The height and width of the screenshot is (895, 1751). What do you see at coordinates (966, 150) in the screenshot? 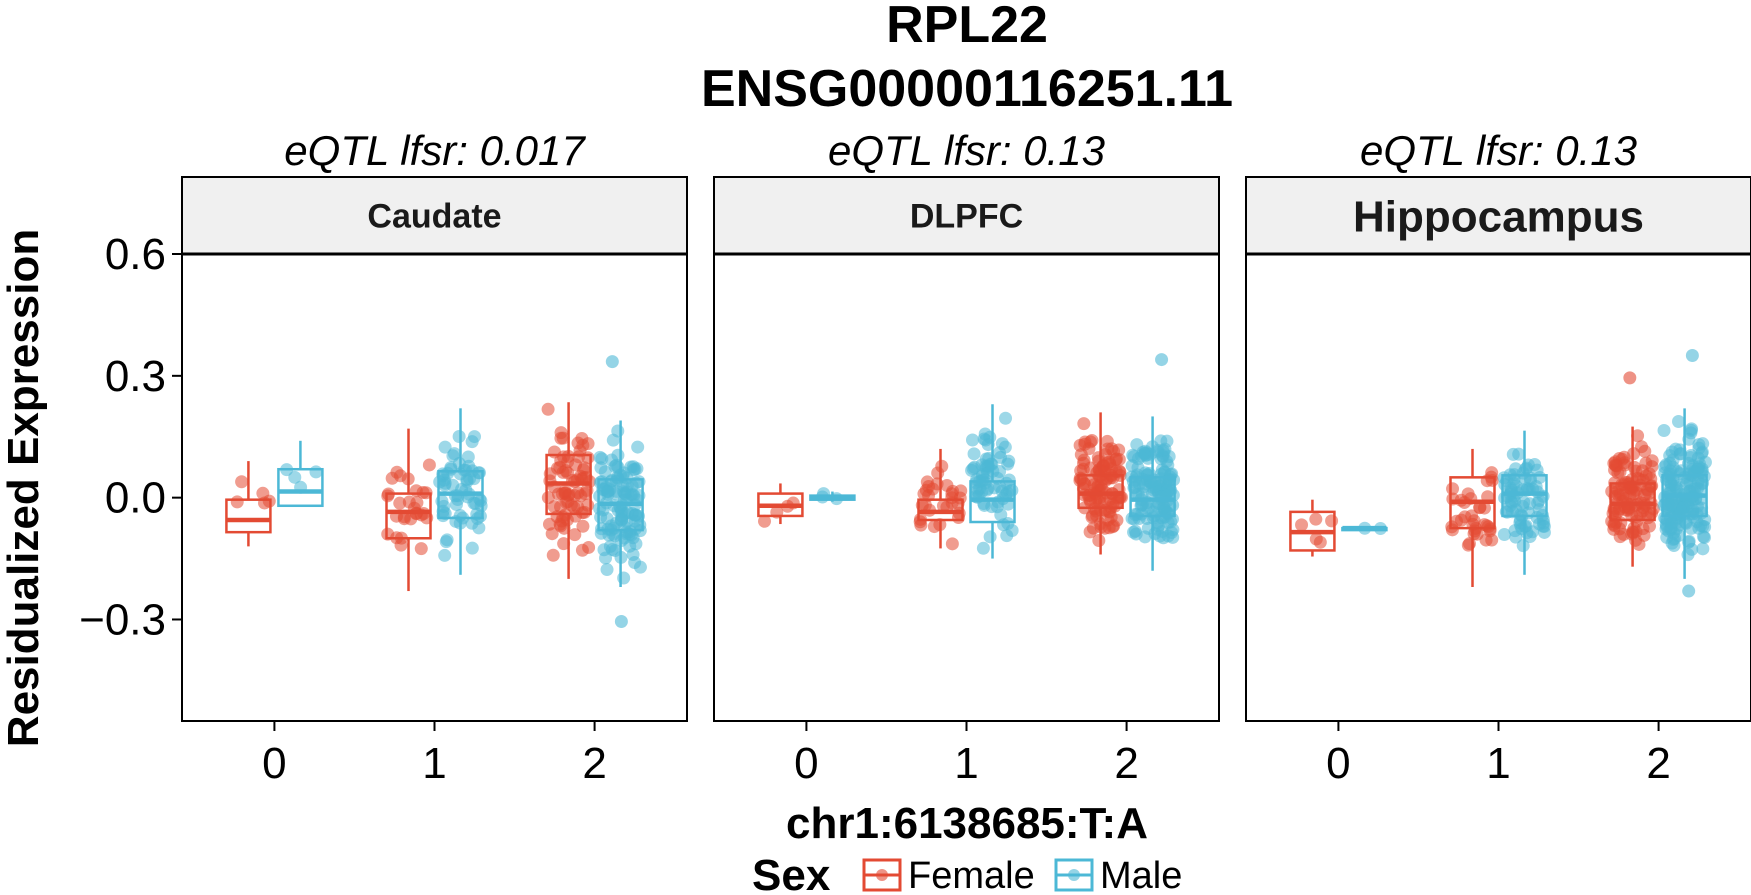
I see `panel-subtitle: eQTL lfsr: 0.13` at bounding box center [966, 150].